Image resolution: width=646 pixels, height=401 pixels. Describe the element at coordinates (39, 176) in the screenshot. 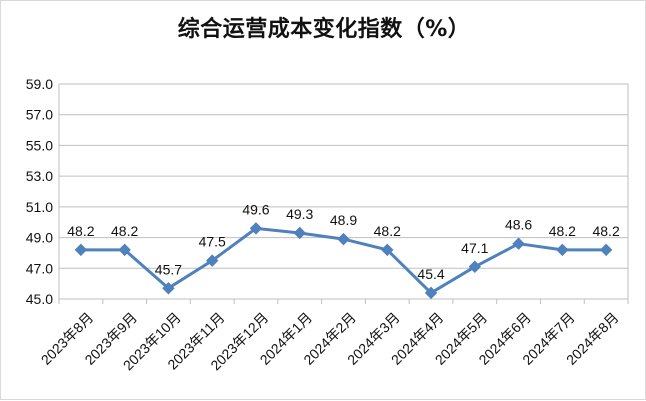

I see `y-tick-label-53.0: 53.0` at that location.